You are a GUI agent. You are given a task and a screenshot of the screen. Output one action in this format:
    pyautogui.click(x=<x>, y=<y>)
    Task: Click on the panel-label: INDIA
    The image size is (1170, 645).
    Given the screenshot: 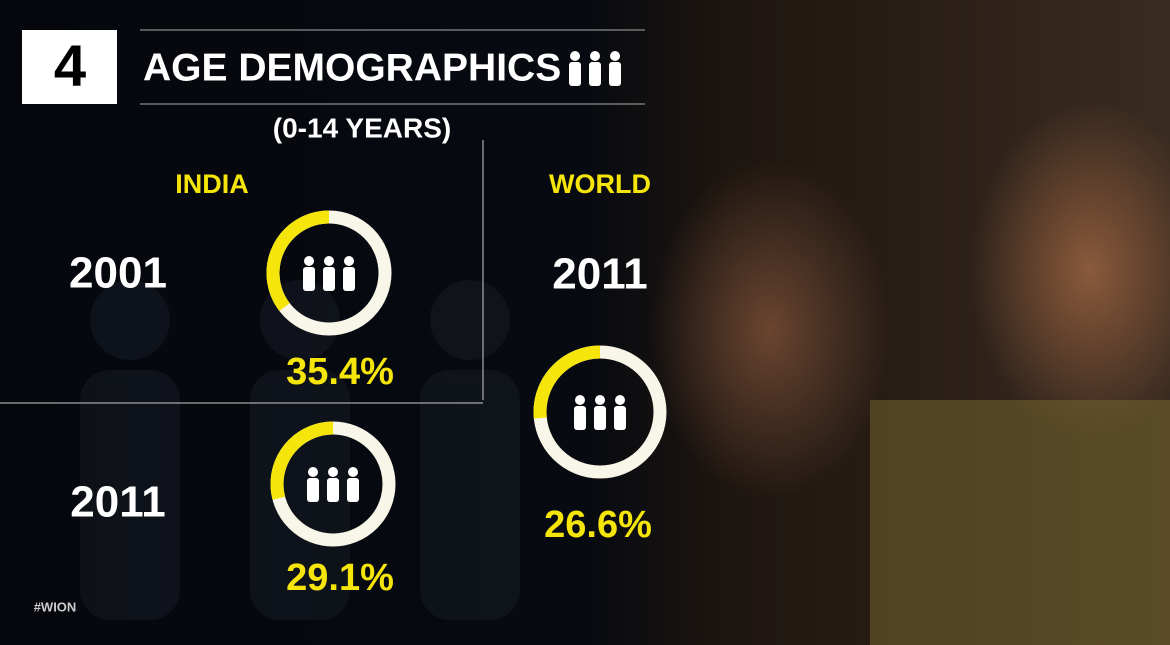 What is the action you would take?
    pyautogui.click(x=212, y=184)
    